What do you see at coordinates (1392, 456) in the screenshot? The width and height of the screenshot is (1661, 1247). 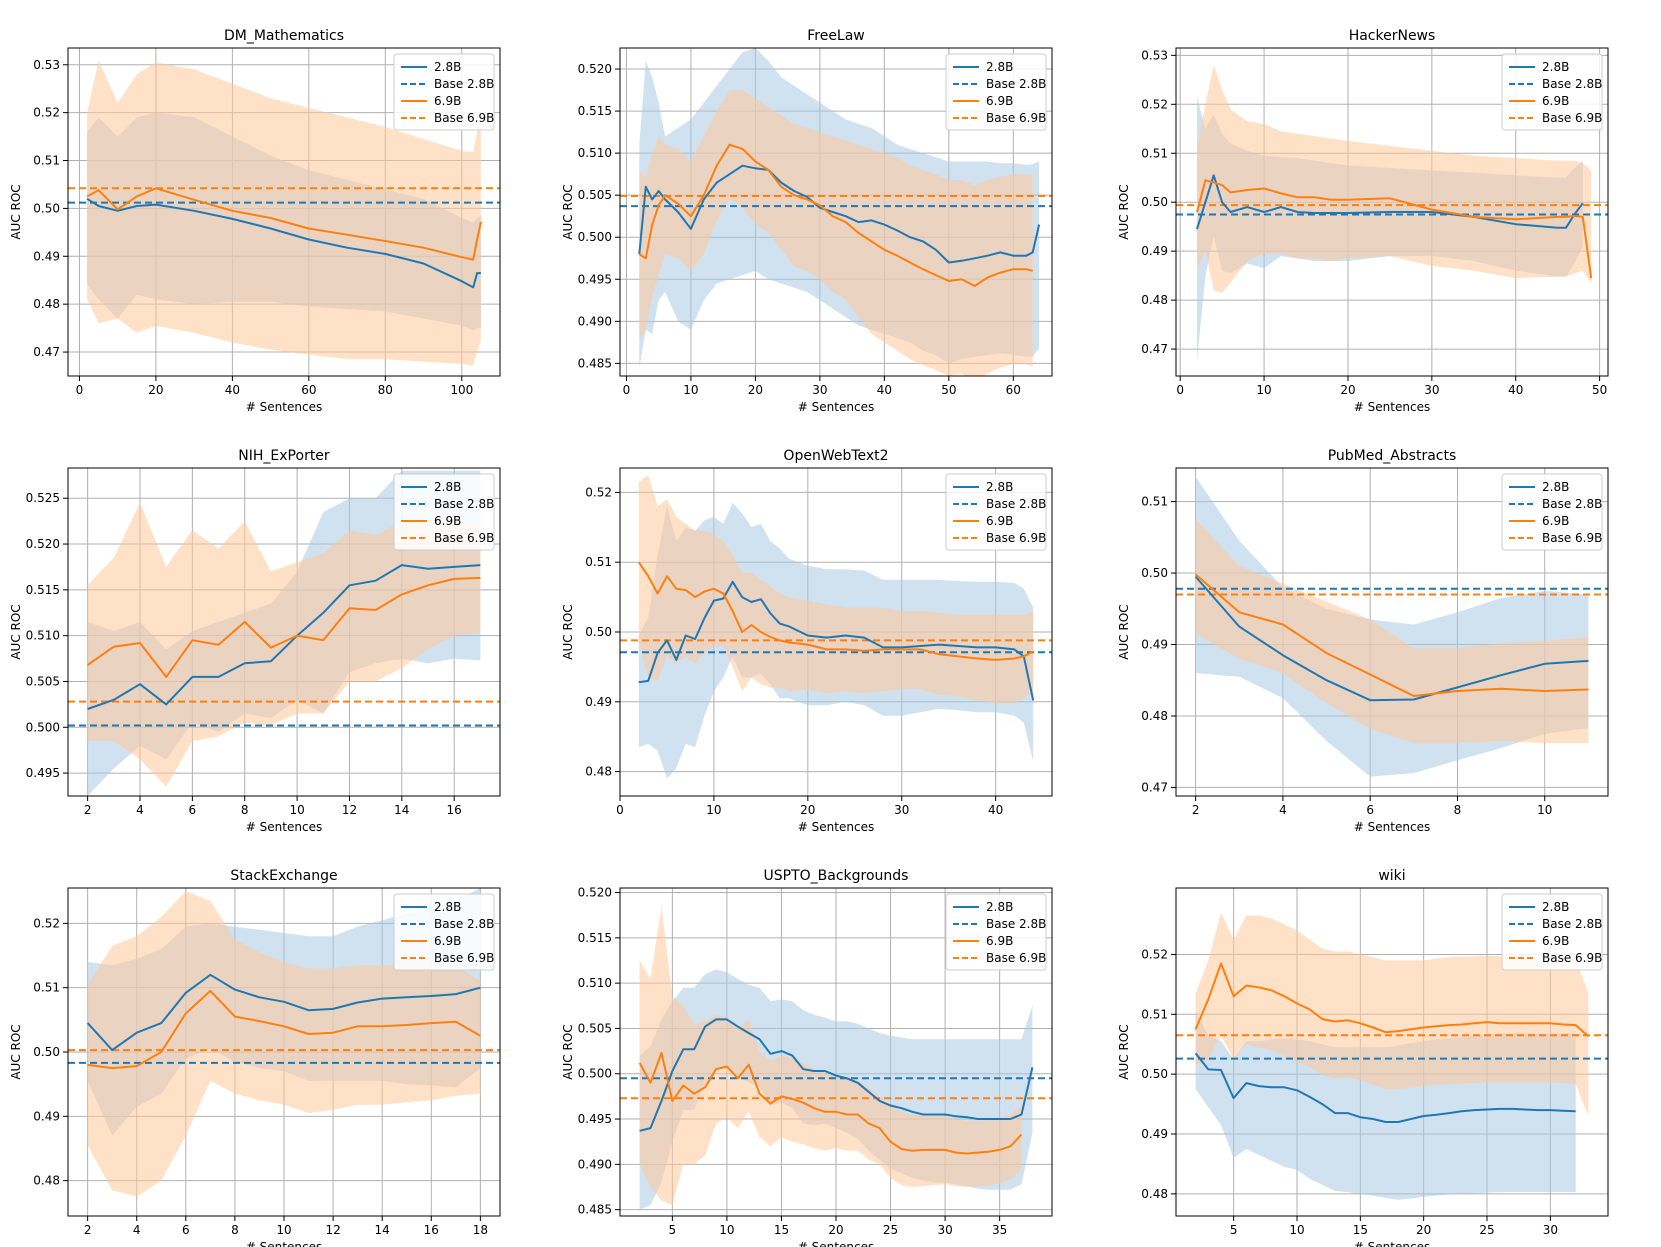 I see `chart-title: PubMed_Abstracts` at bounding box center [1392, 456].